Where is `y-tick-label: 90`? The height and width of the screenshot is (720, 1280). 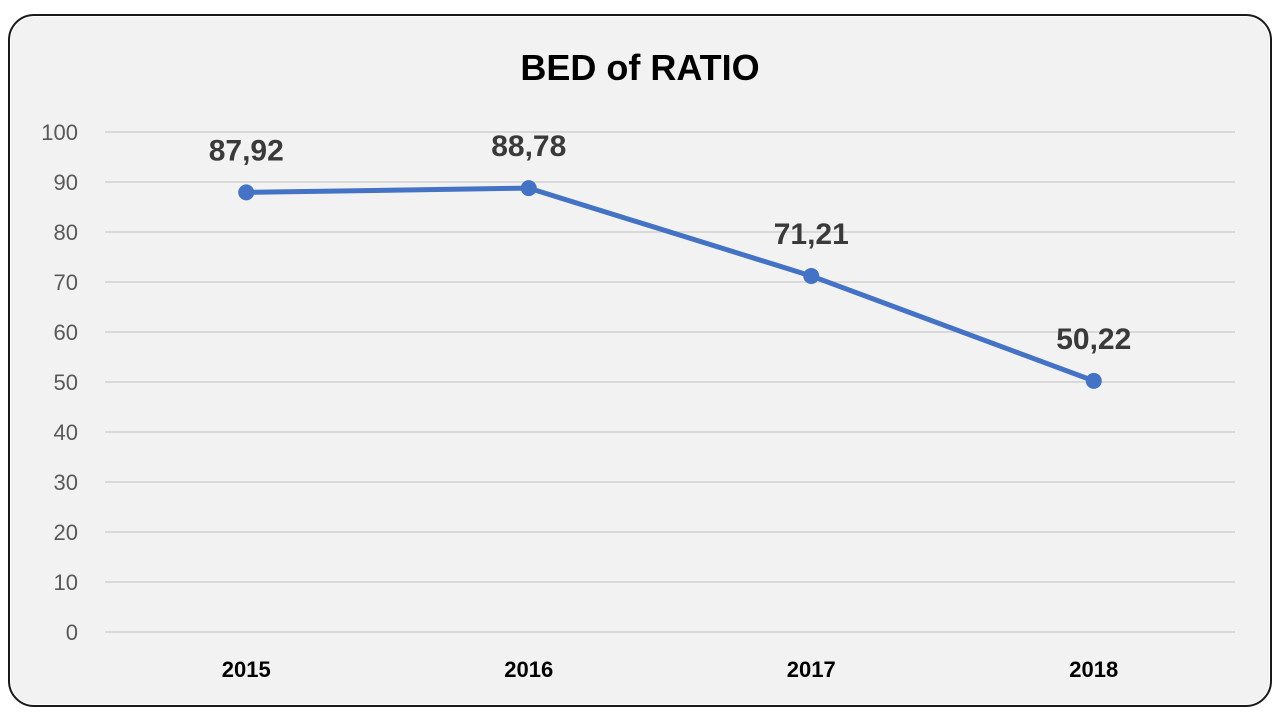
y-tick-label: 90 is located at coordinates (66, 182).